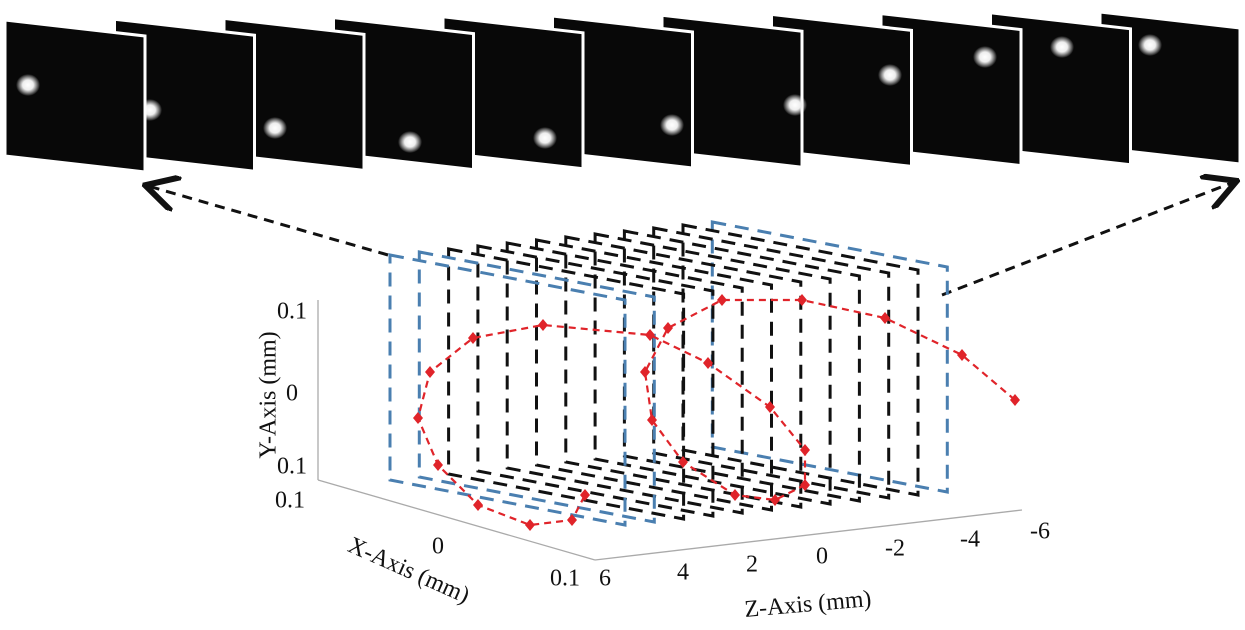 The height and width of the screenshot is (630, 1245). Describe the element at coordinates (752, 565) in the screenshot. I see `z-tick-label: 2` at that location.